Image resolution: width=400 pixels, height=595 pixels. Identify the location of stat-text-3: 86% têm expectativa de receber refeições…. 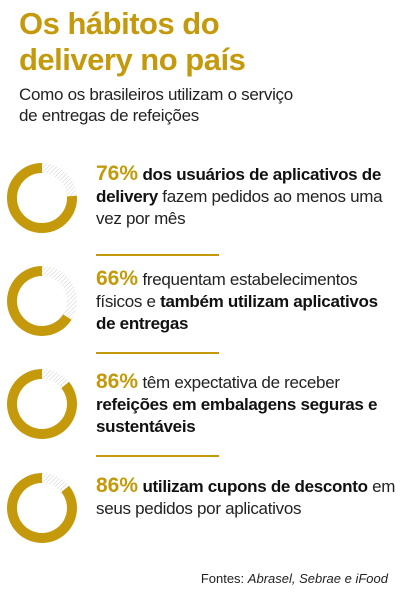
(246, 404).